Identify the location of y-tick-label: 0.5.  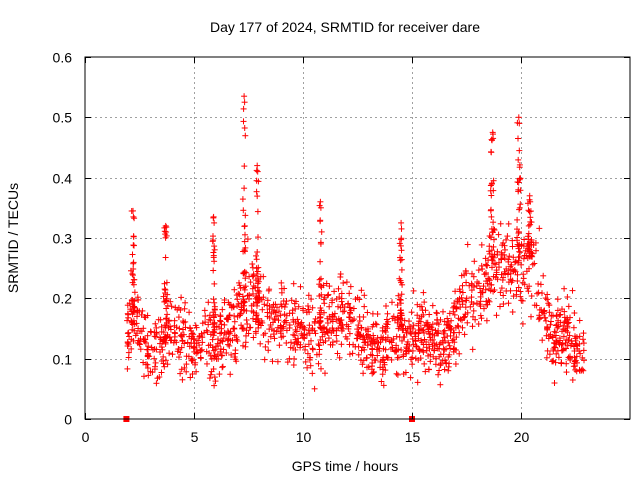
(63, 118).